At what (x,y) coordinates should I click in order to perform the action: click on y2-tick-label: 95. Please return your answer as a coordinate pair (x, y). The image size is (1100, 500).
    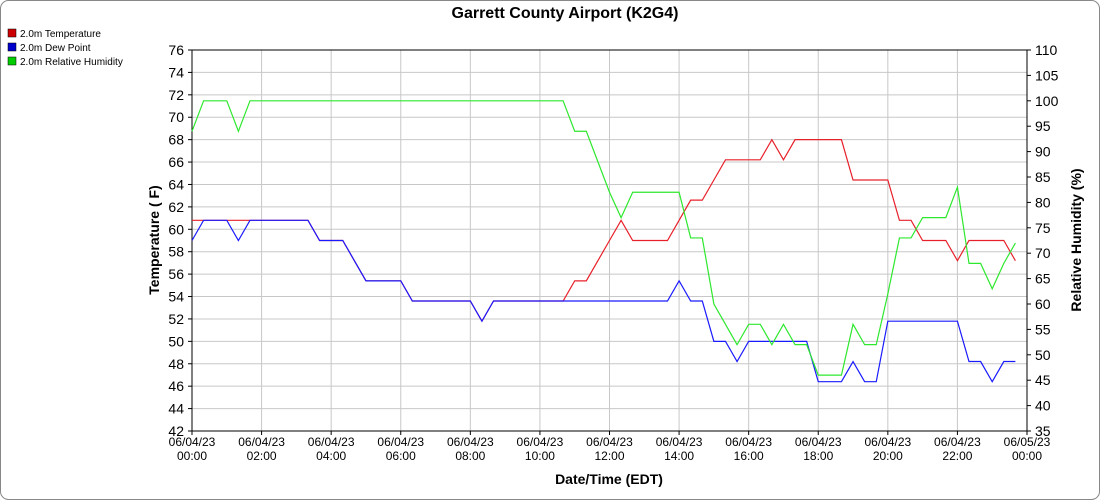
    Looking at the image, I should click on (1043, 126).